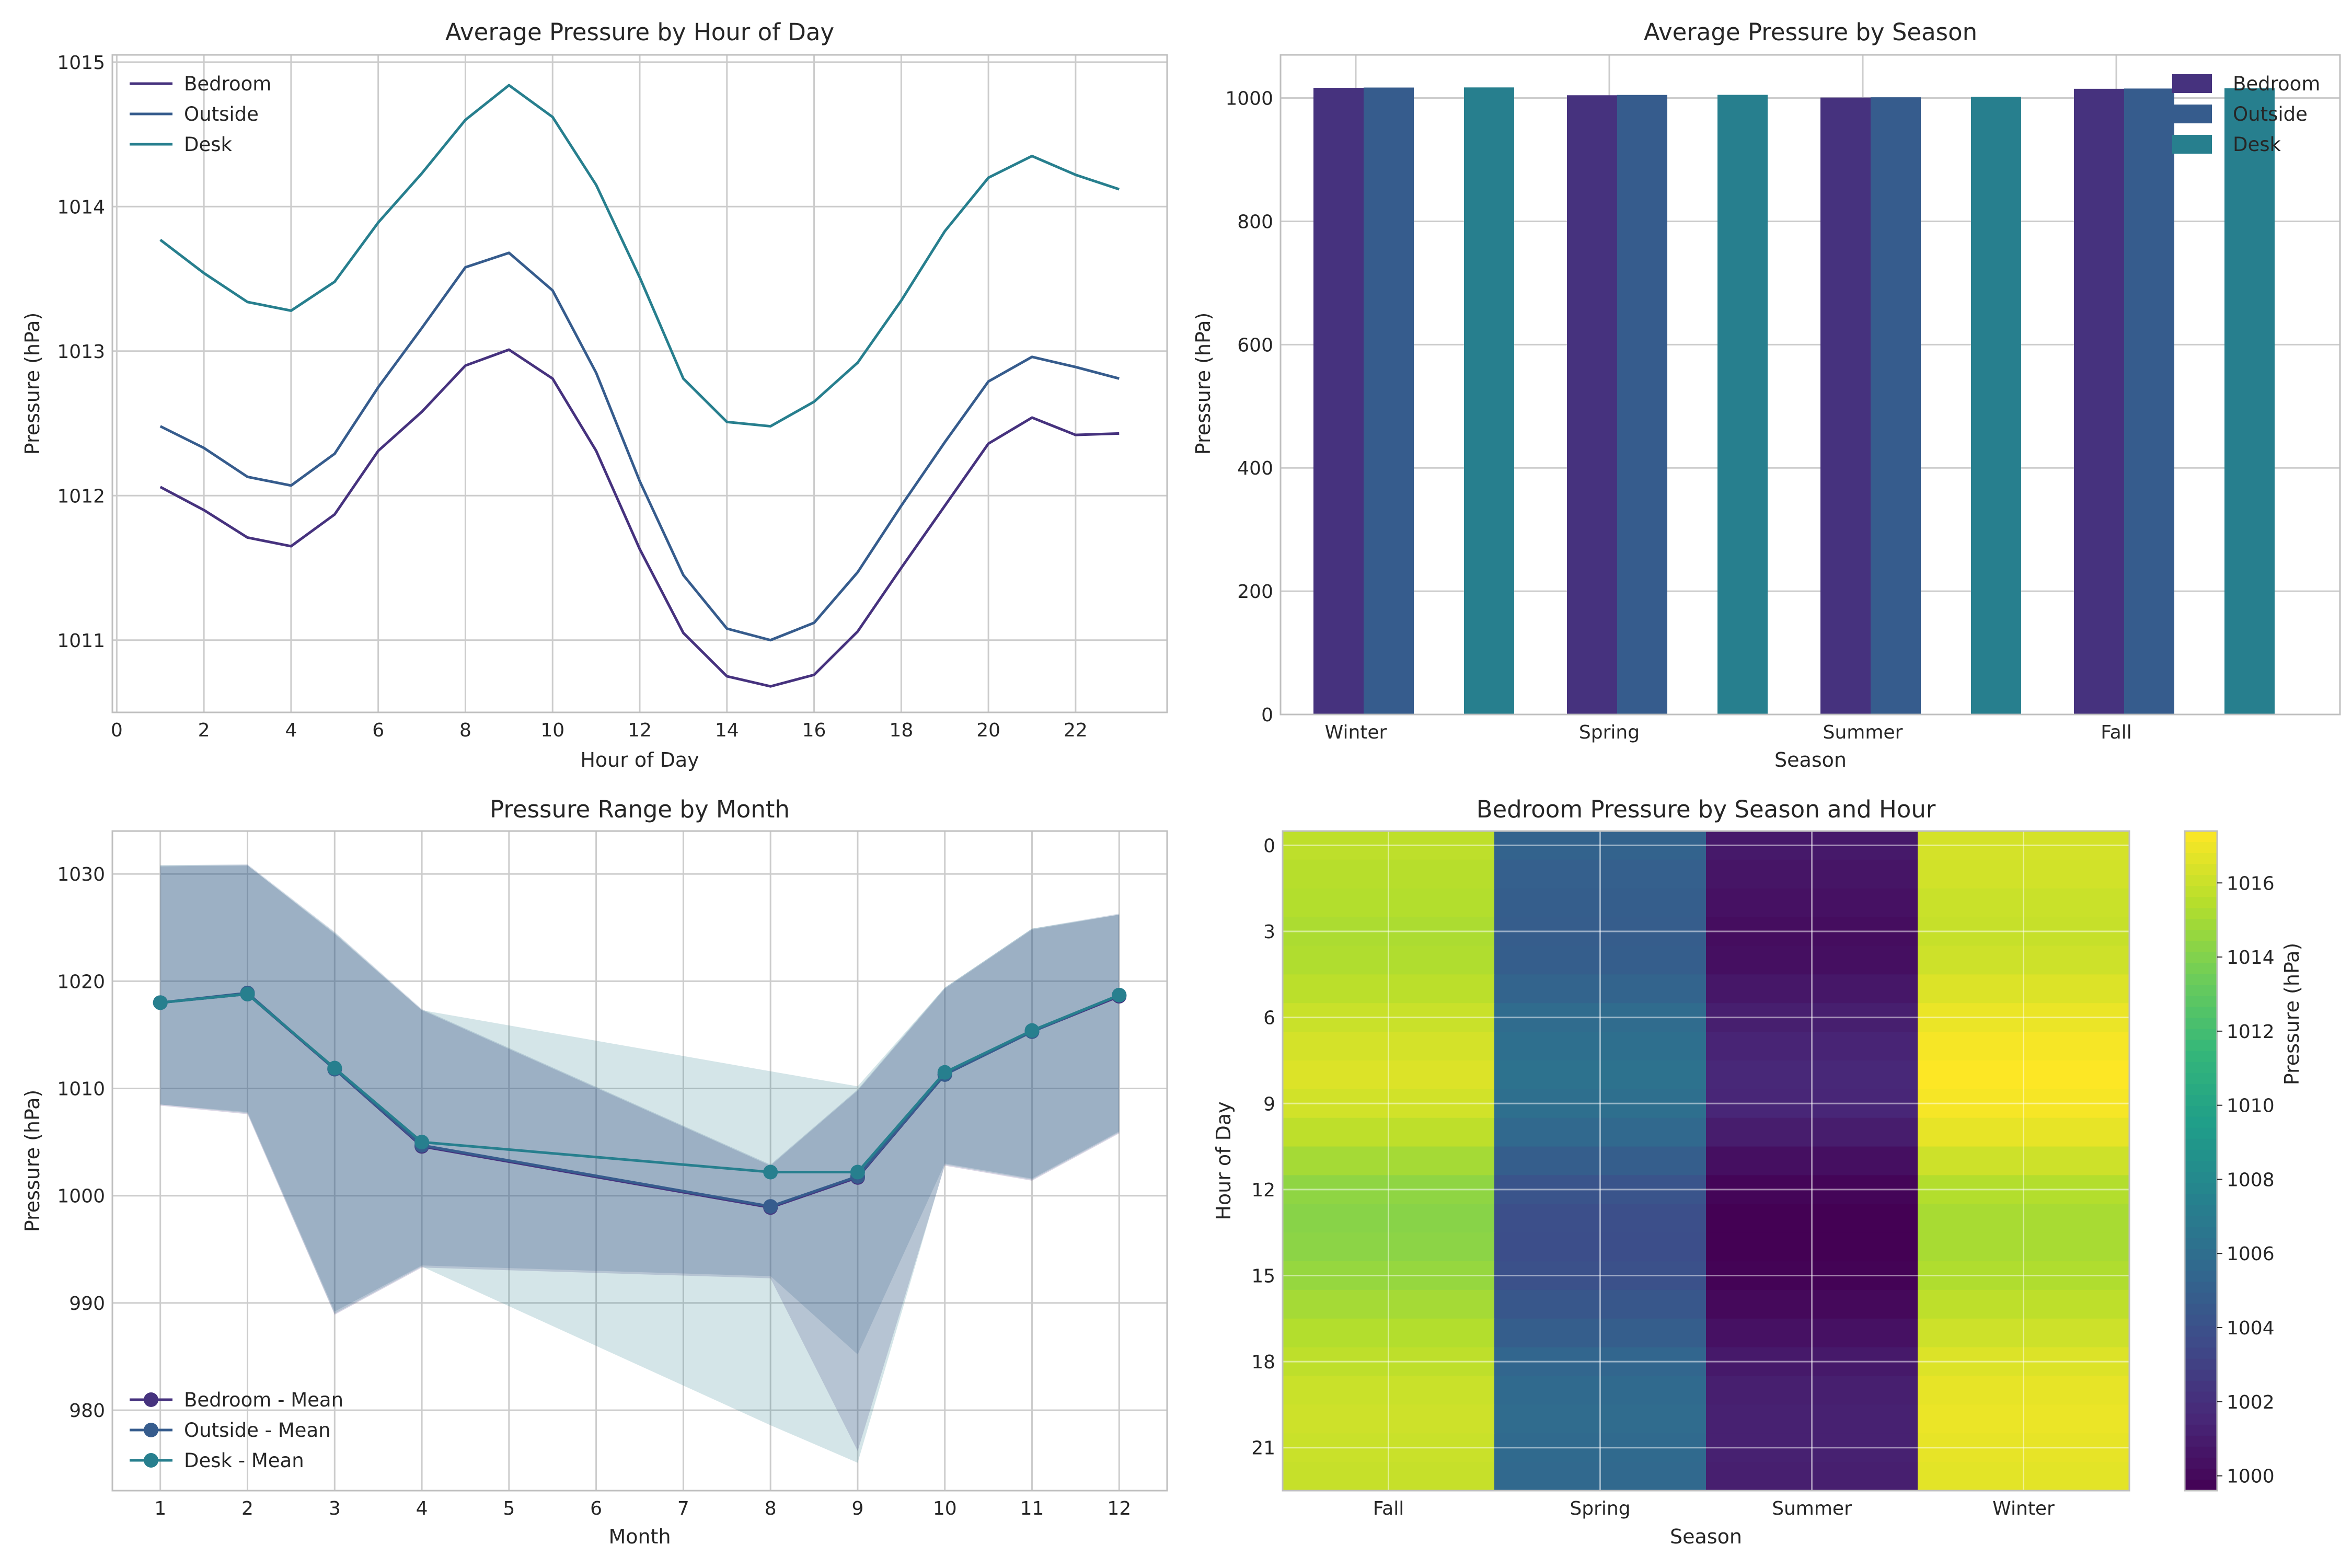  Describe the element at coordinates (1255, 468) in the screenshot. I see `y-tick-label: 400` at that location.